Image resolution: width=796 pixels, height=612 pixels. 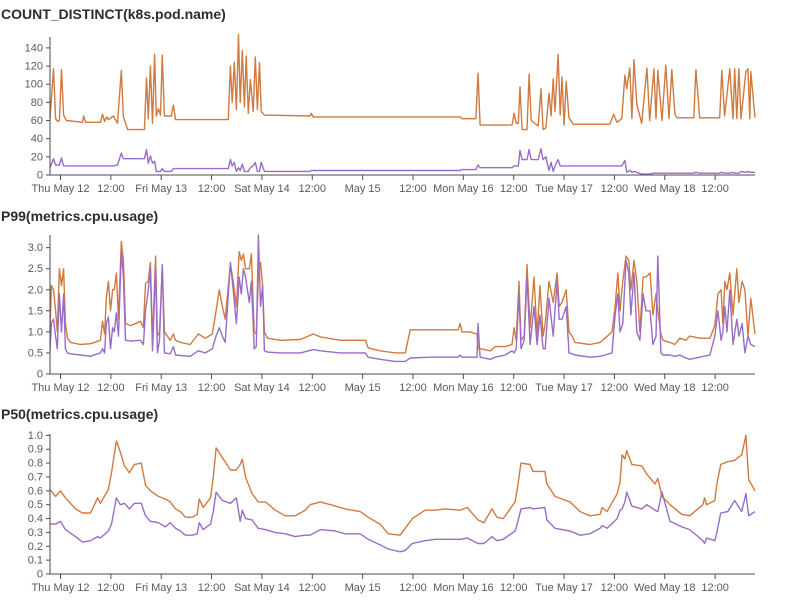 I want to click on y-tick: 0.2, so click(x=39, y=547).